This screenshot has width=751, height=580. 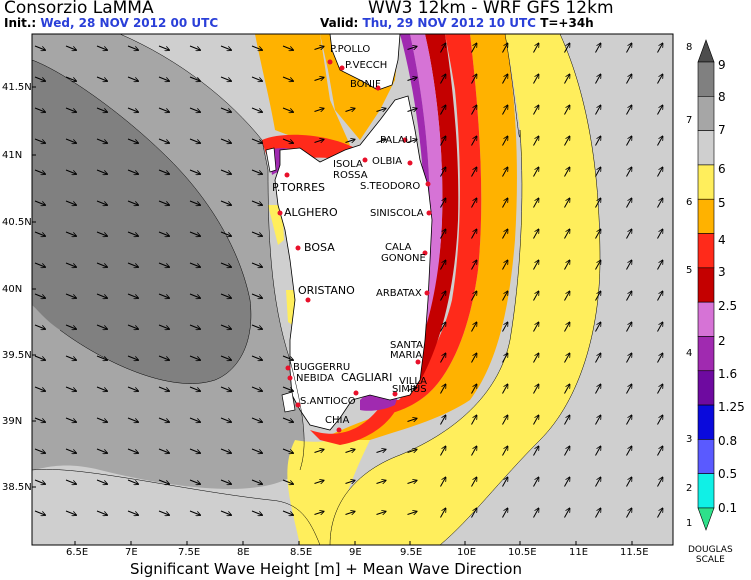 I want to click on douglas-scale-title: DOUGLAS SCALE, so click(x=710, y=555).